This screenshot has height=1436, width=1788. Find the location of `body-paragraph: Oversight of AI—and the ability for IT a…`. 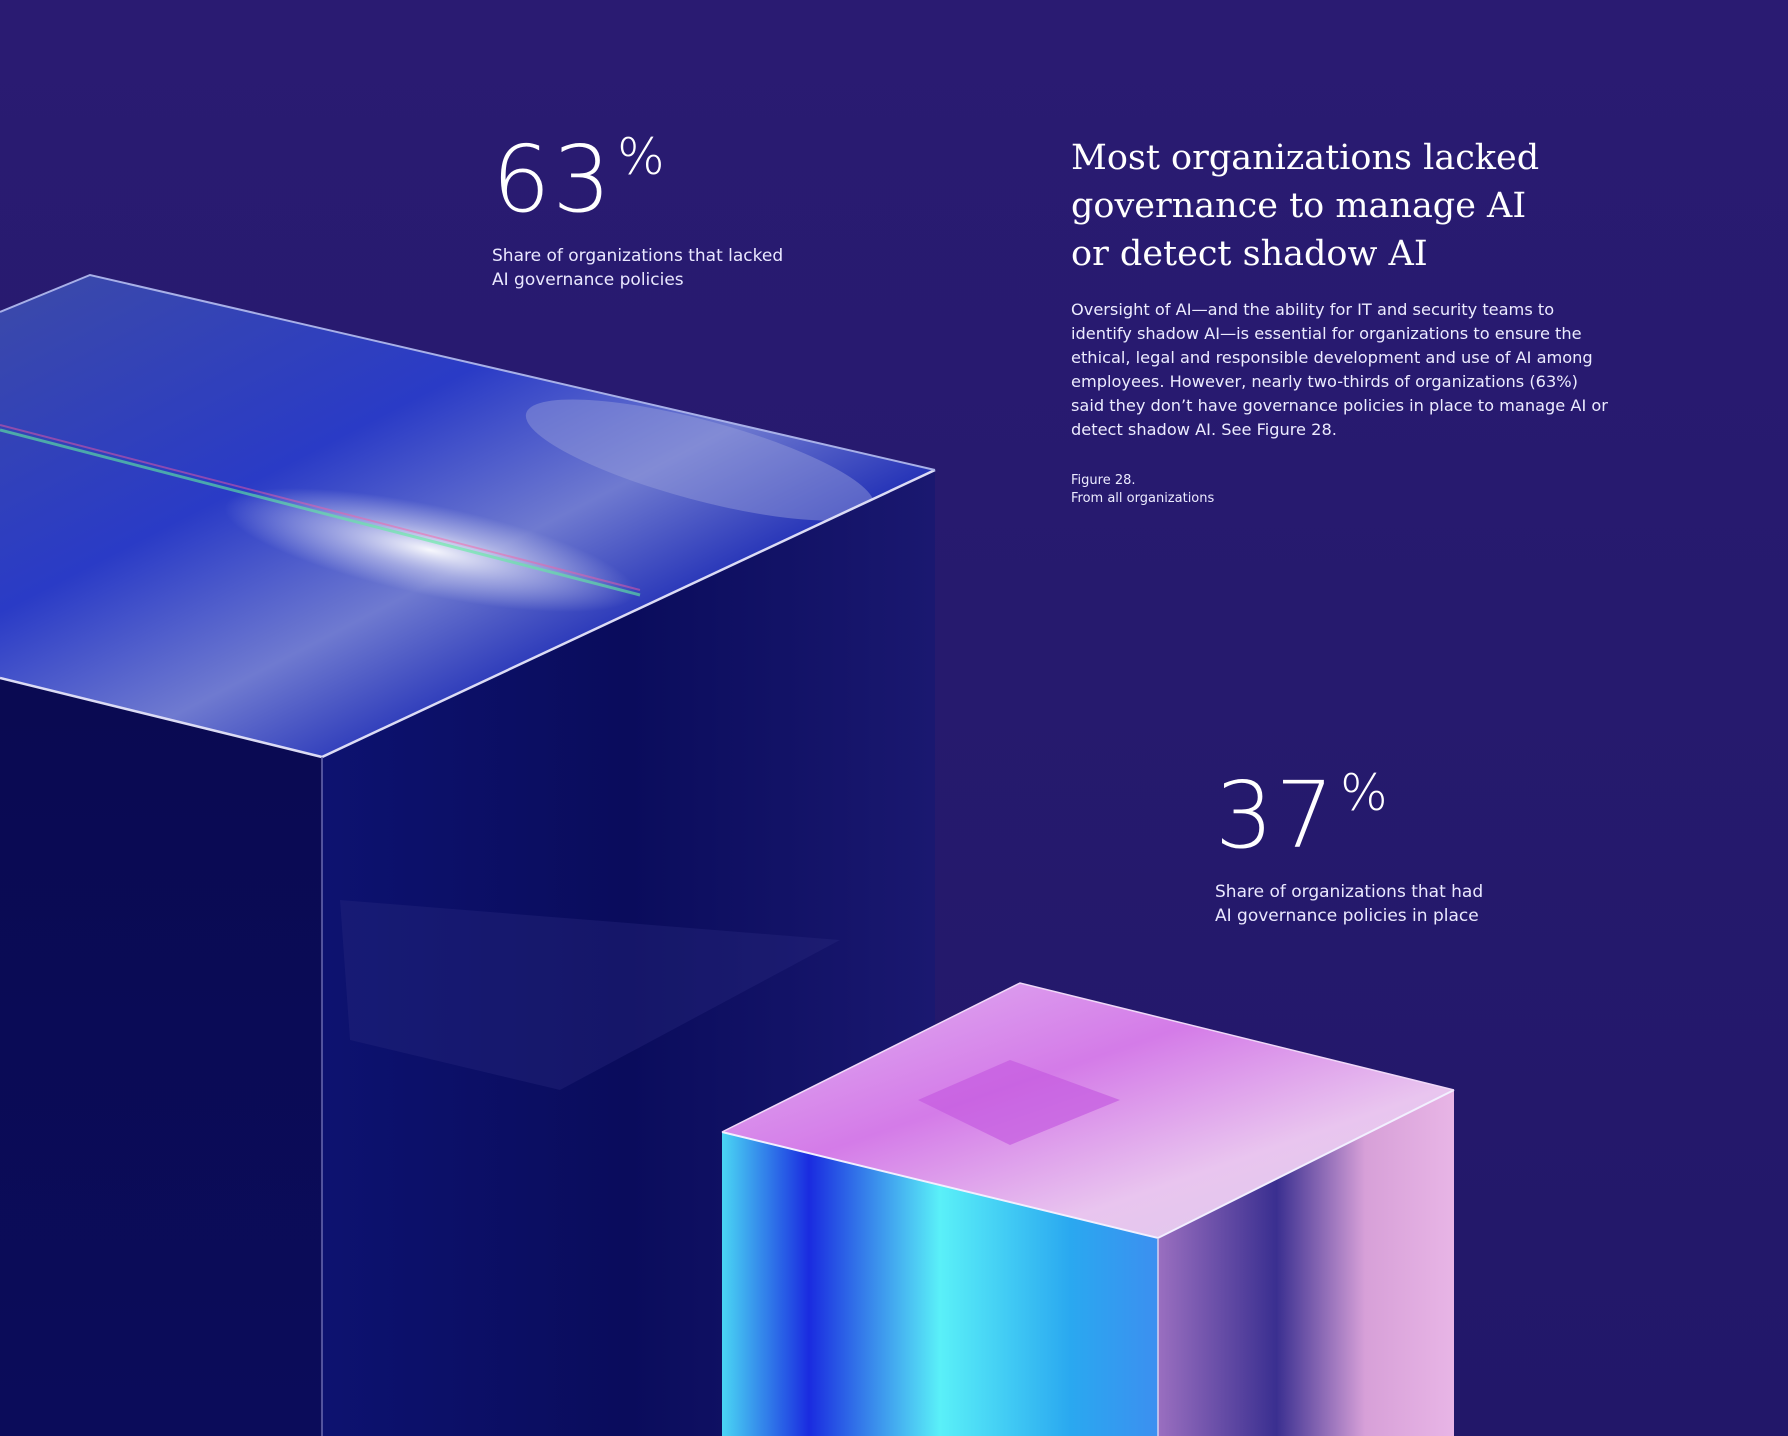

body-paragraph: Oversight of AI—and the ability for IT a… is located at coordinates (1339, 369).